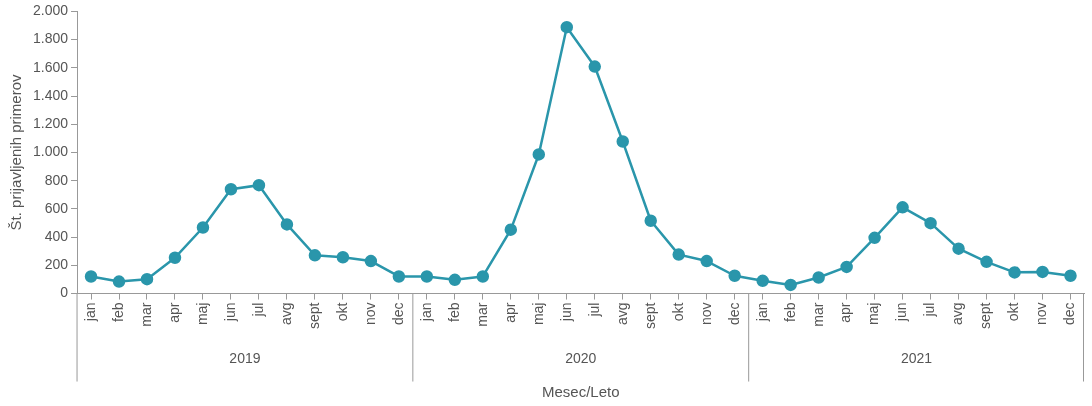  Describe the element at coordinates (64, 292) in the screenshot. I see `y-tick-label: 0` at that location.